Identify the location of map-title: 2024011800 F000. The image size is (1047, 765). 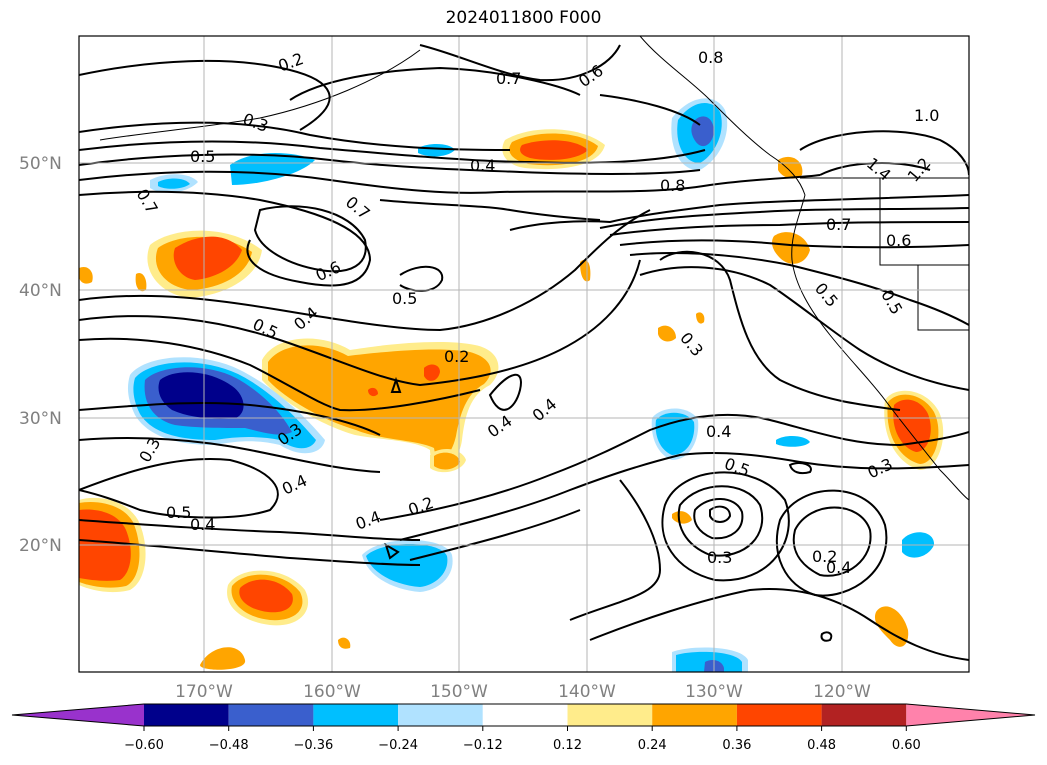
(523, 18).